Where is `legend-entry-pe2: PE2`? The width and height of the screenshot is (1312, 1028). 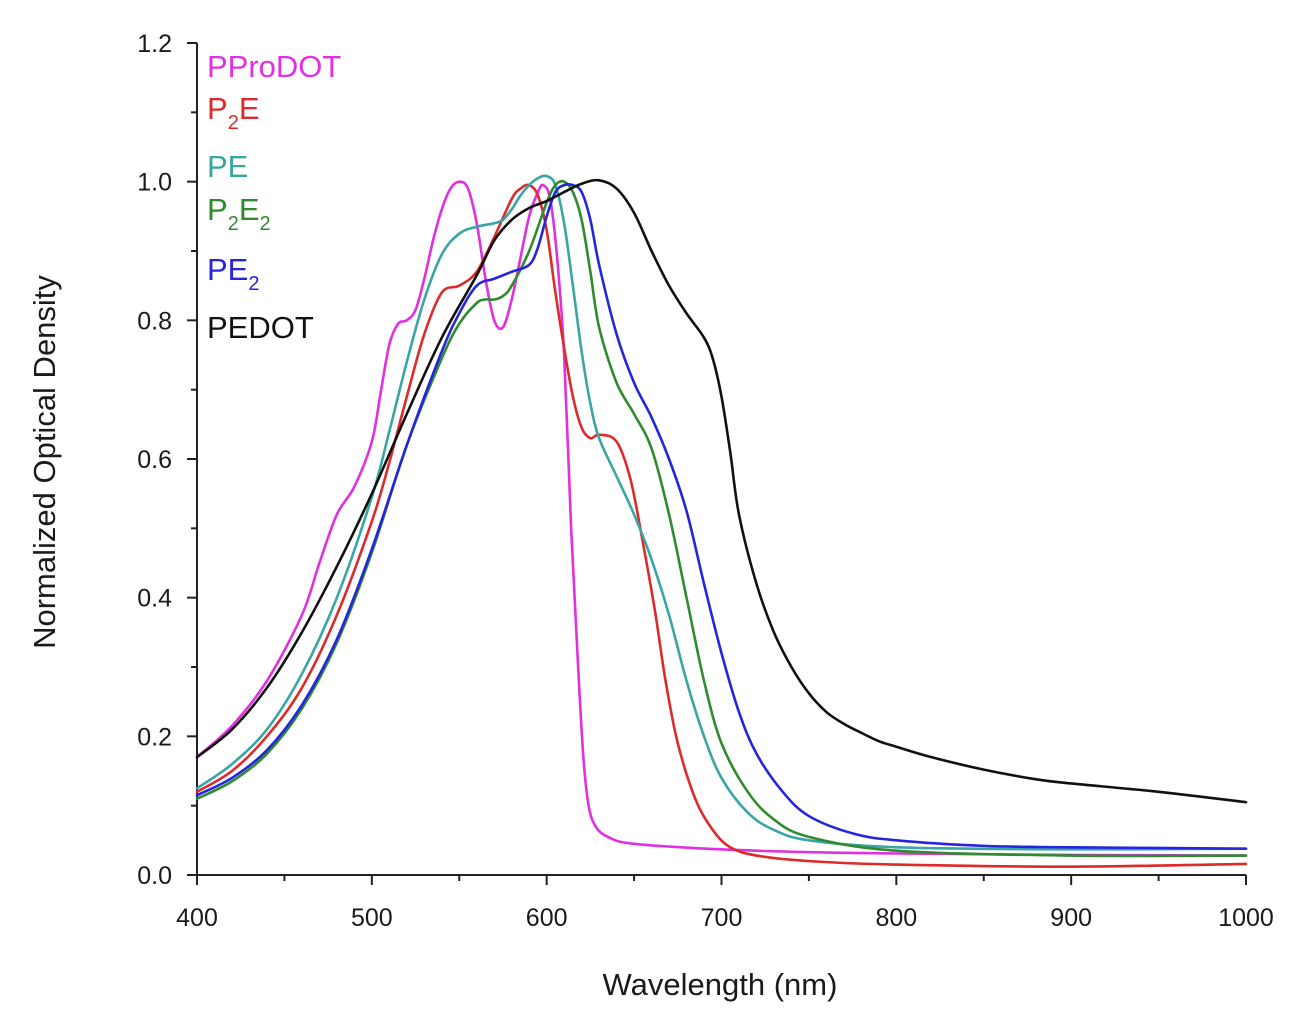
legend-entry-pe2: PE2 is located at coordinates (233, 273).